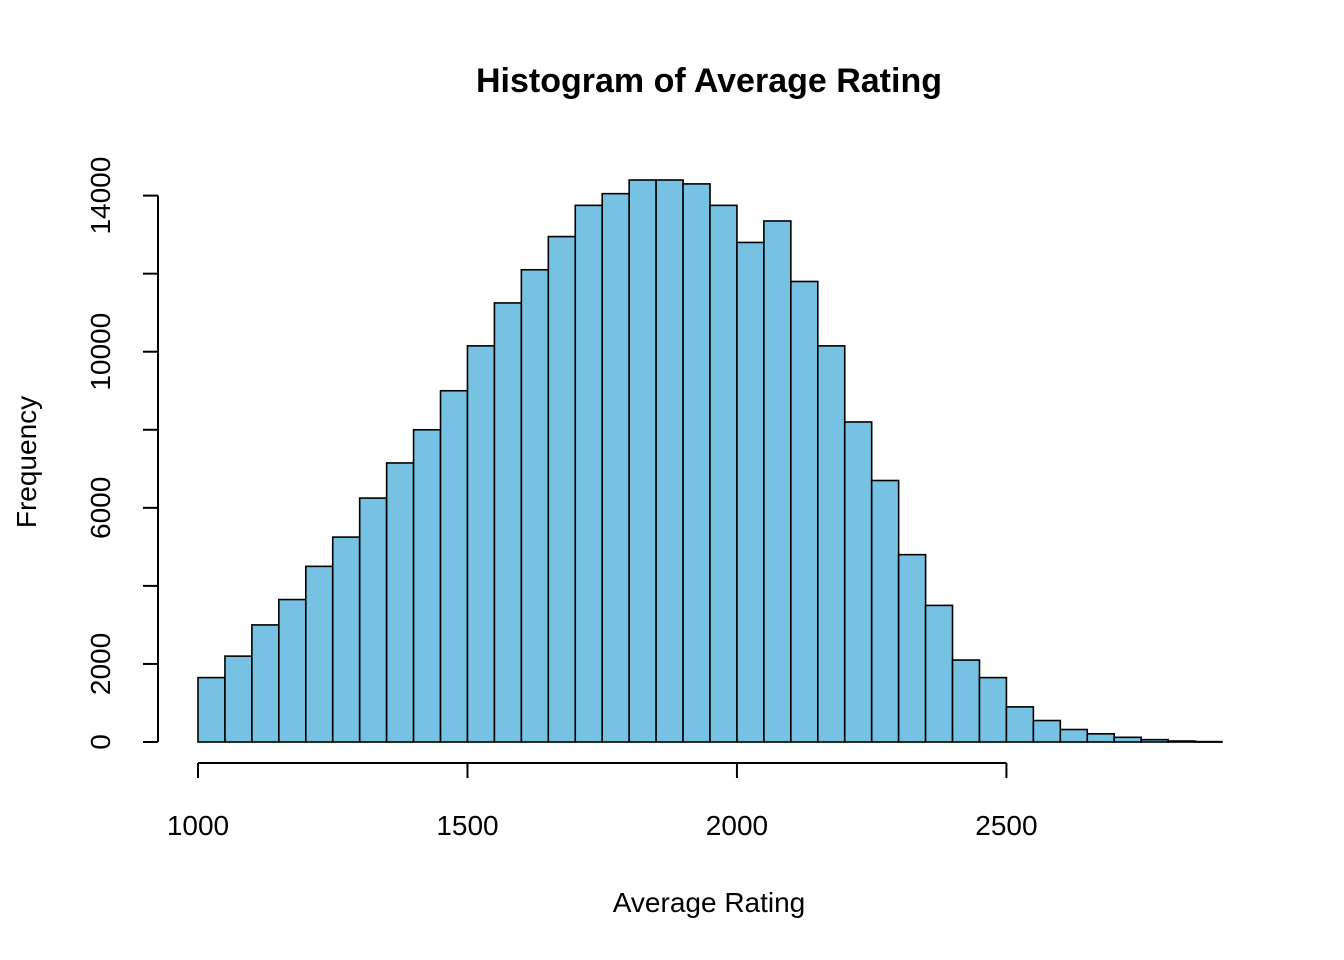 This screenshot has height=960, width=1344. Describe the element at coordinates (100, 196) in the screenshot. I see `y-tick-label: 14000` at that location.